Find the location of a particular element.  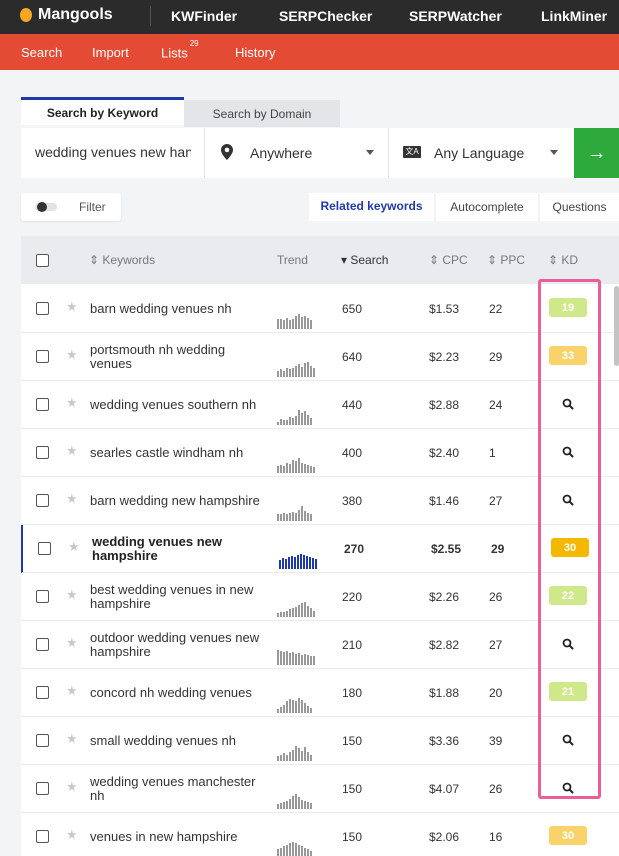

nav-history: History is located at coordinates (255, 52).